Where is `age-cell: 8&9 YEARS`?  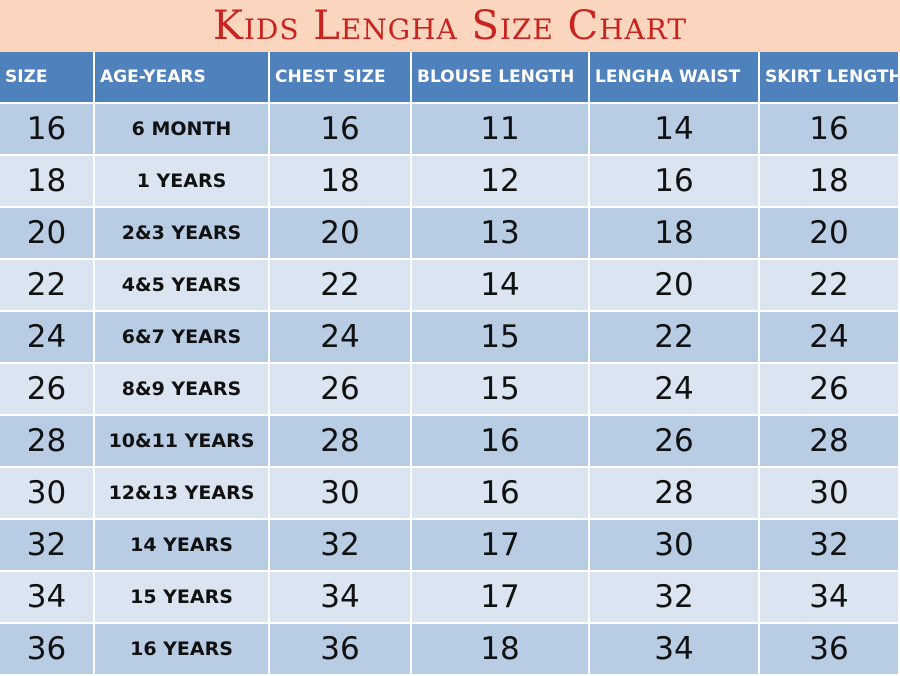 age-cell: 8&9 YEARS is located at coordinates (182, 390).